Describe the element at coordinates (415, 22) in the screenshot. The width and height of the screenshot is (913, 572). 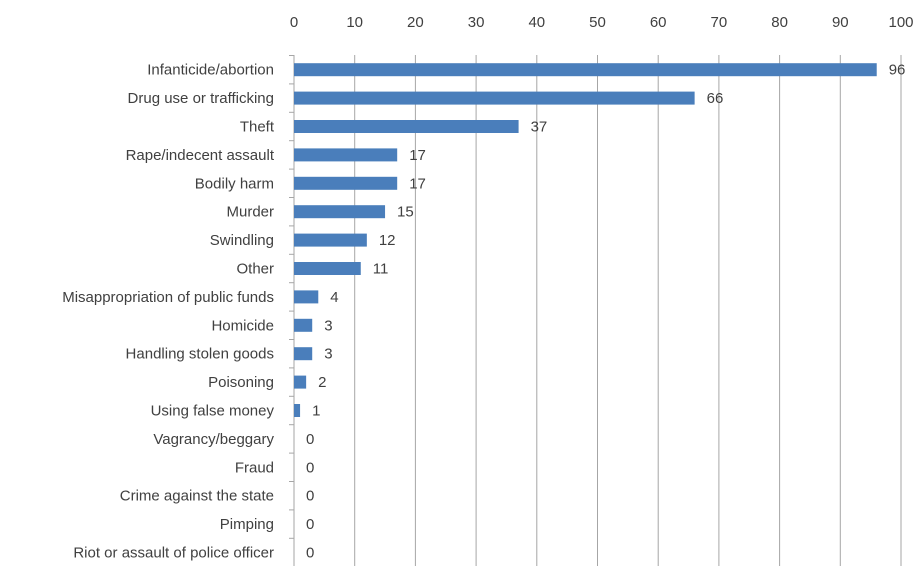
I see `x-tick-label: 20` at that location.